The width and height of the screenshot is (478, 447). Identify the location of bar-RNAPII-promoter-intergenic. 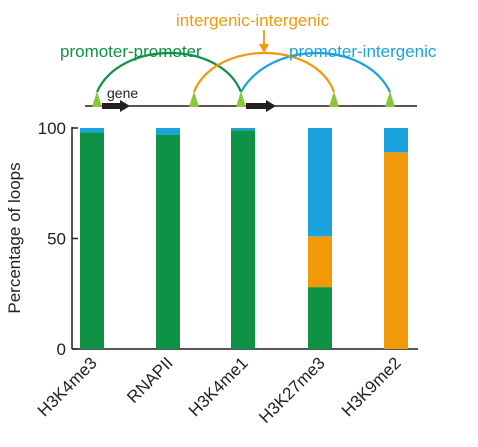
(168, 131).